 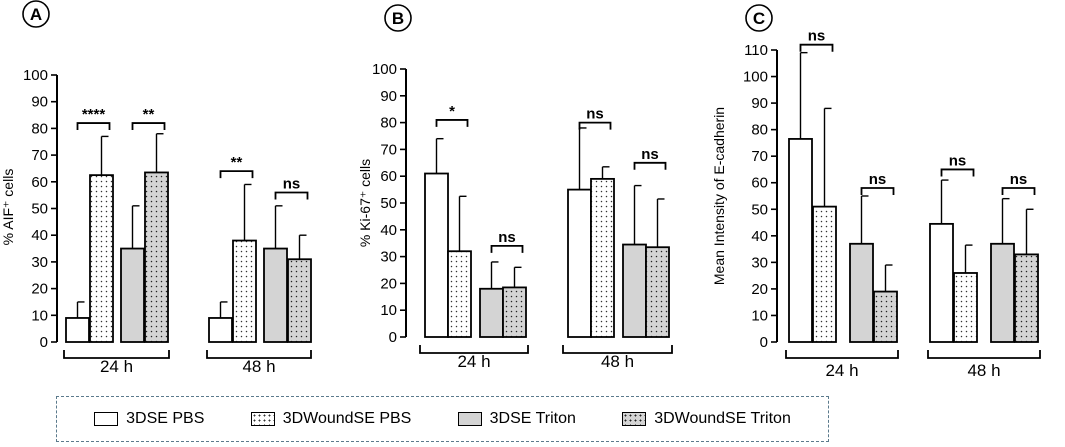 What do you see at coordinates (756, 50) in the screenshot?
I see `y-tick-label: 110` at bounding box center [756, 50].